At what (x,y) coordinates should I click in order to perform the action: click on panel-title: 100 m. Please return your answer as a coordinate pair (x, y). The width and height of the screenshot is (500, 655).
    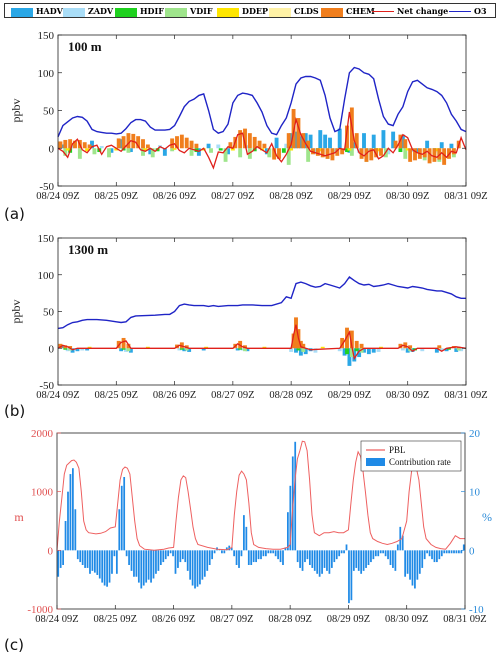
    Looking at the image, I should click on (85, 46).